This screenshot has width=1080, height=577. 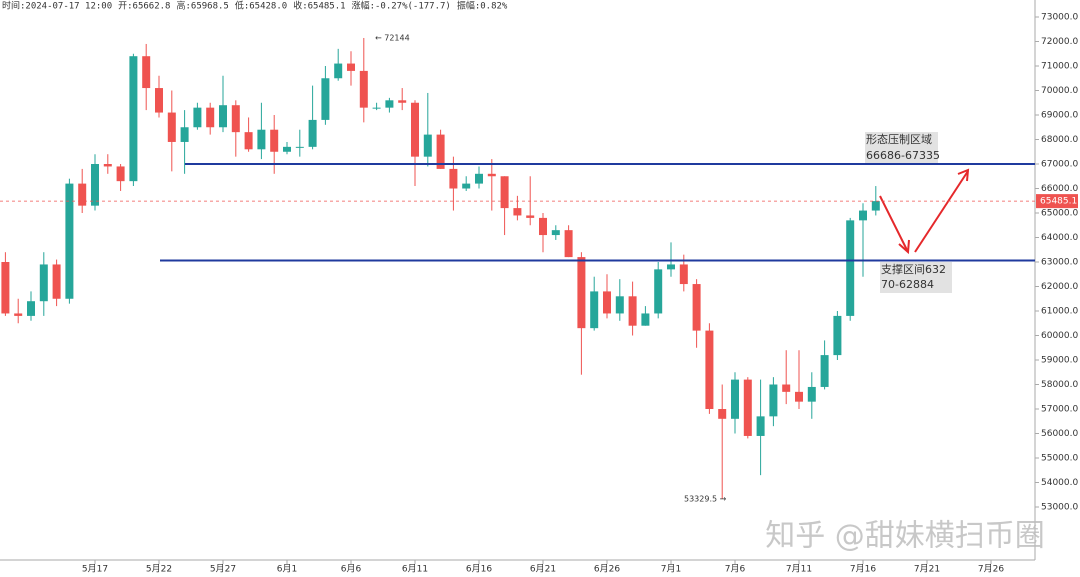 I want to click on y-tick-label: 73000.0, so click(x=1059, y=18).